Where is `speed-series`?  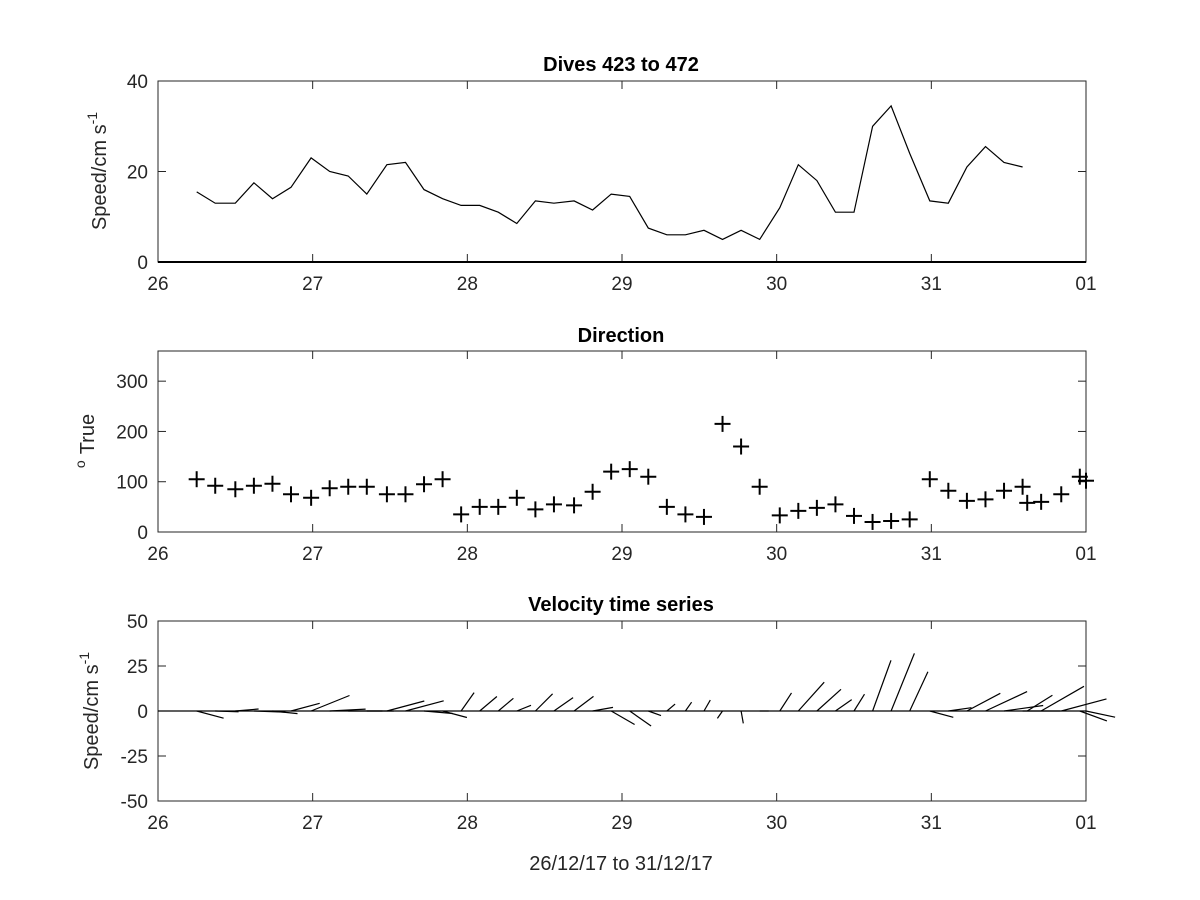 speed-series is located at coordinates (622, 183).